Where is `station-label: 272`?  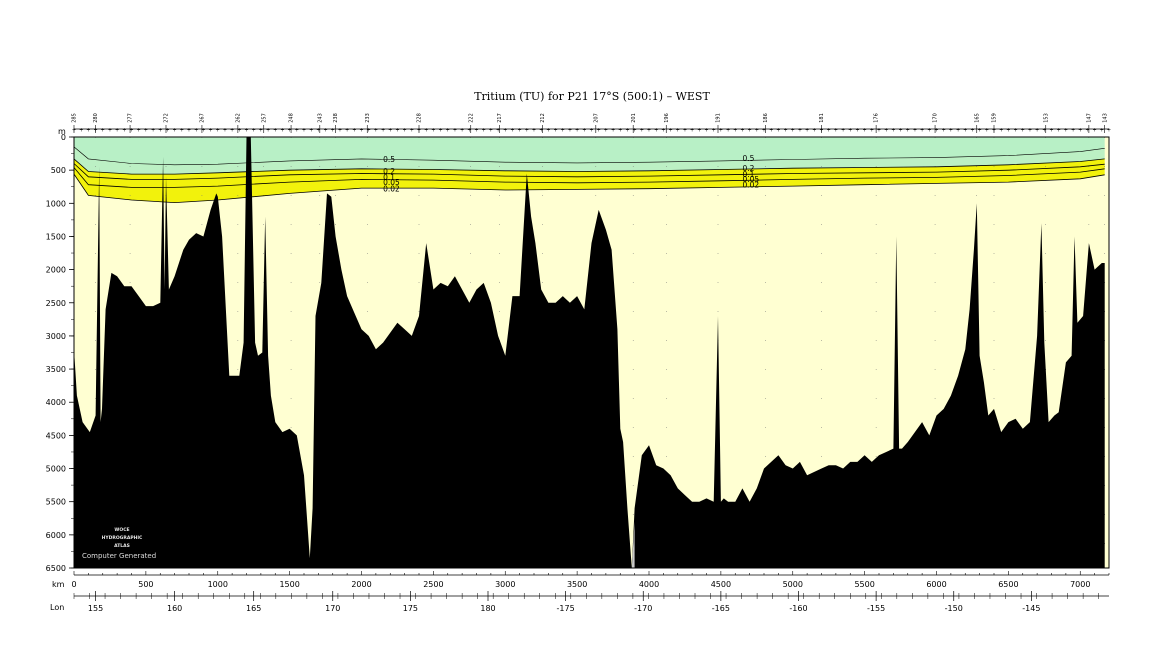
station-label: 272 is located at coordinates (167, 118).